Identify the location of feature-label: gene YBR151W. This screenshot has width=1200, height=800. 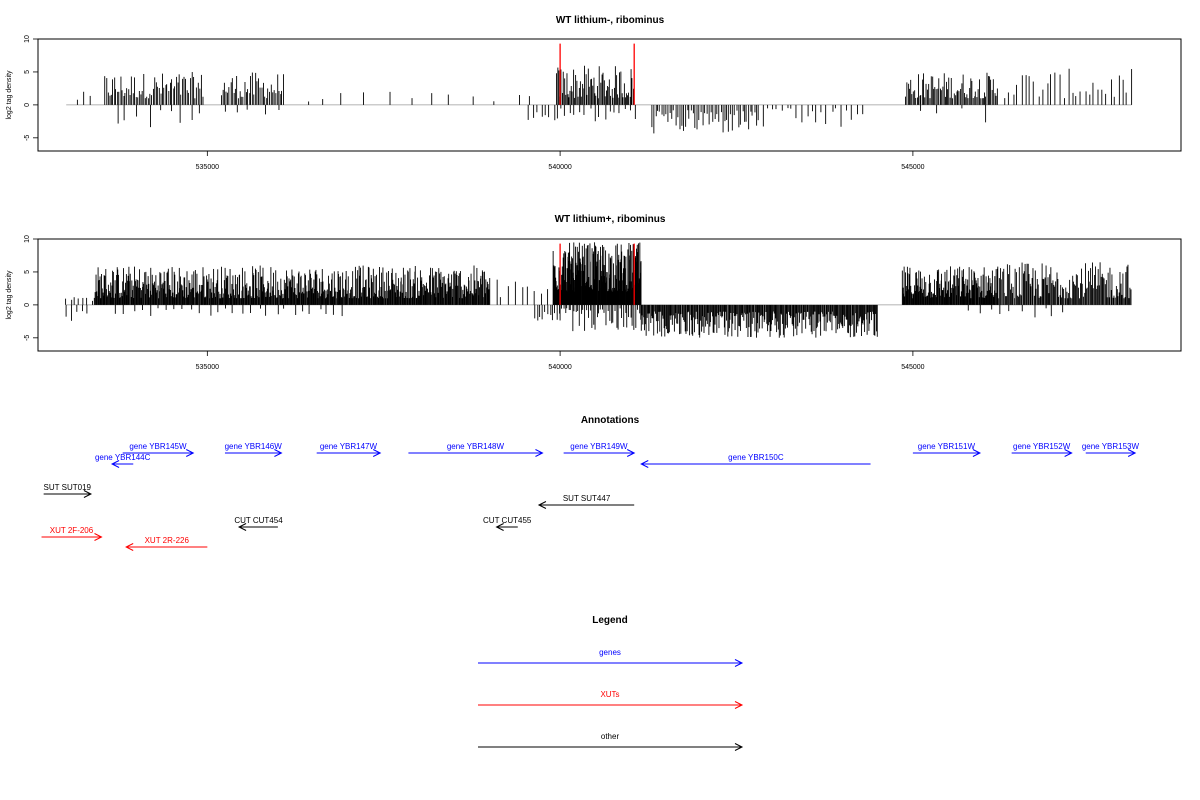
(947, 446).